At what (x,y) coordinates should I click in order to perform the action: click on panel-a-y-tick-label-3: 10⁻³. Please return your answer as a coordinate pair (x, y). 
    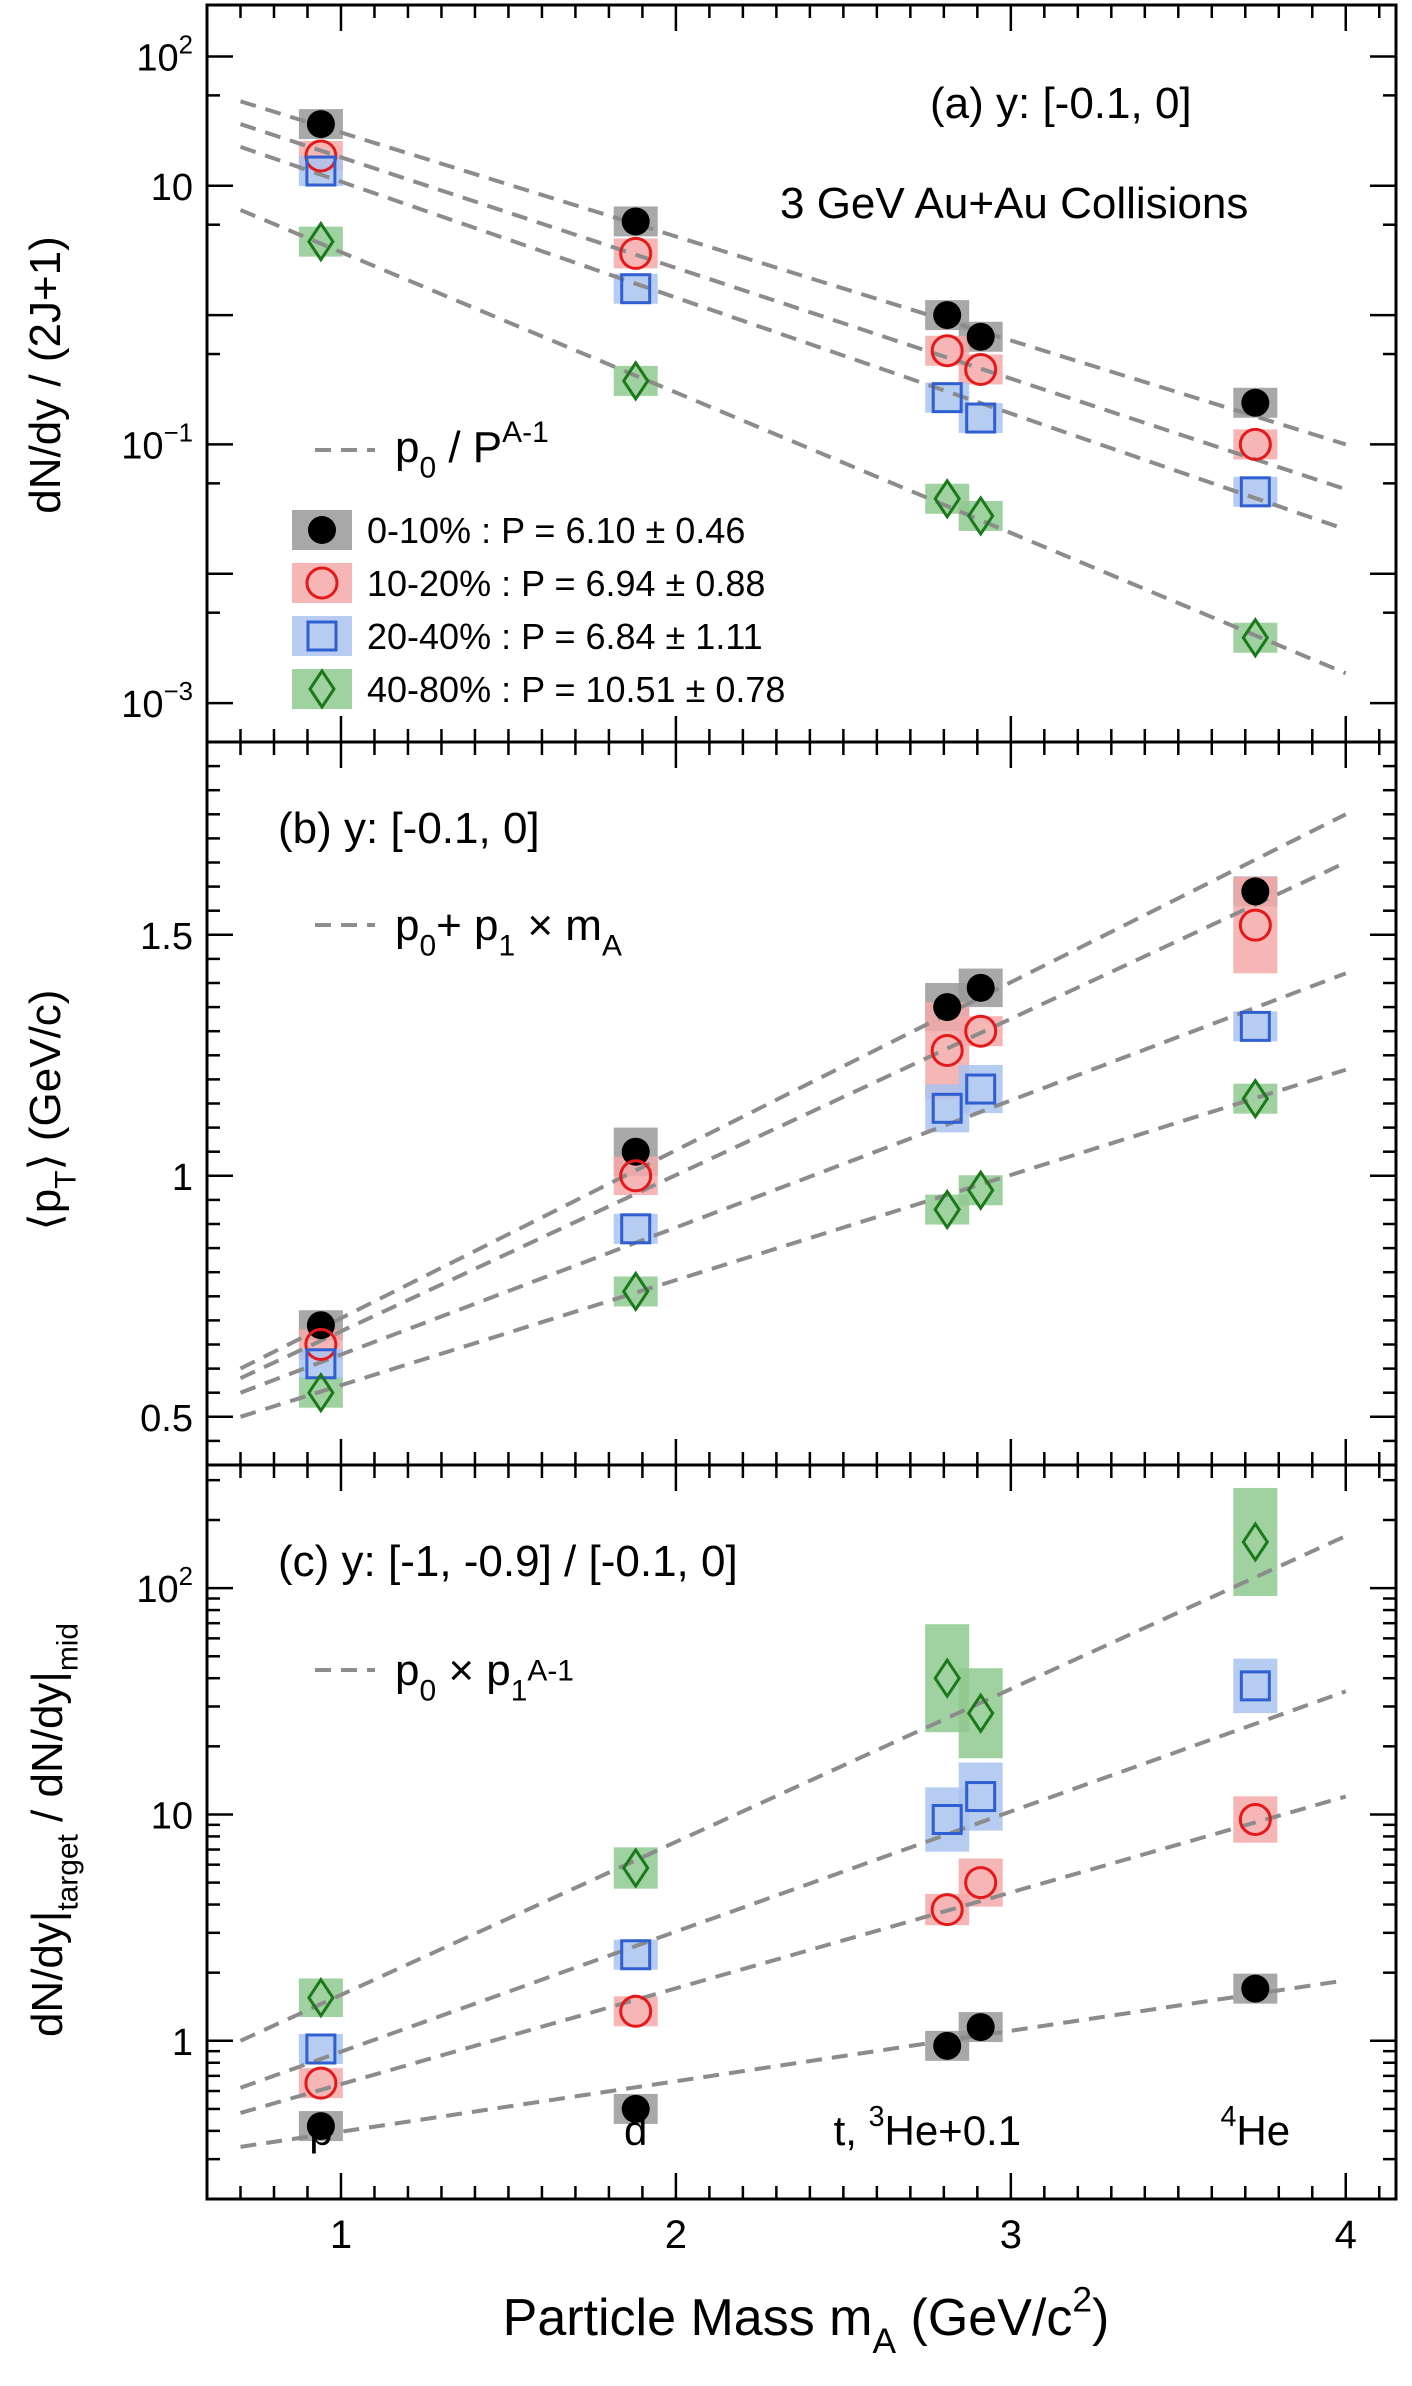
    Looking at the image, I should click on (157, 702).